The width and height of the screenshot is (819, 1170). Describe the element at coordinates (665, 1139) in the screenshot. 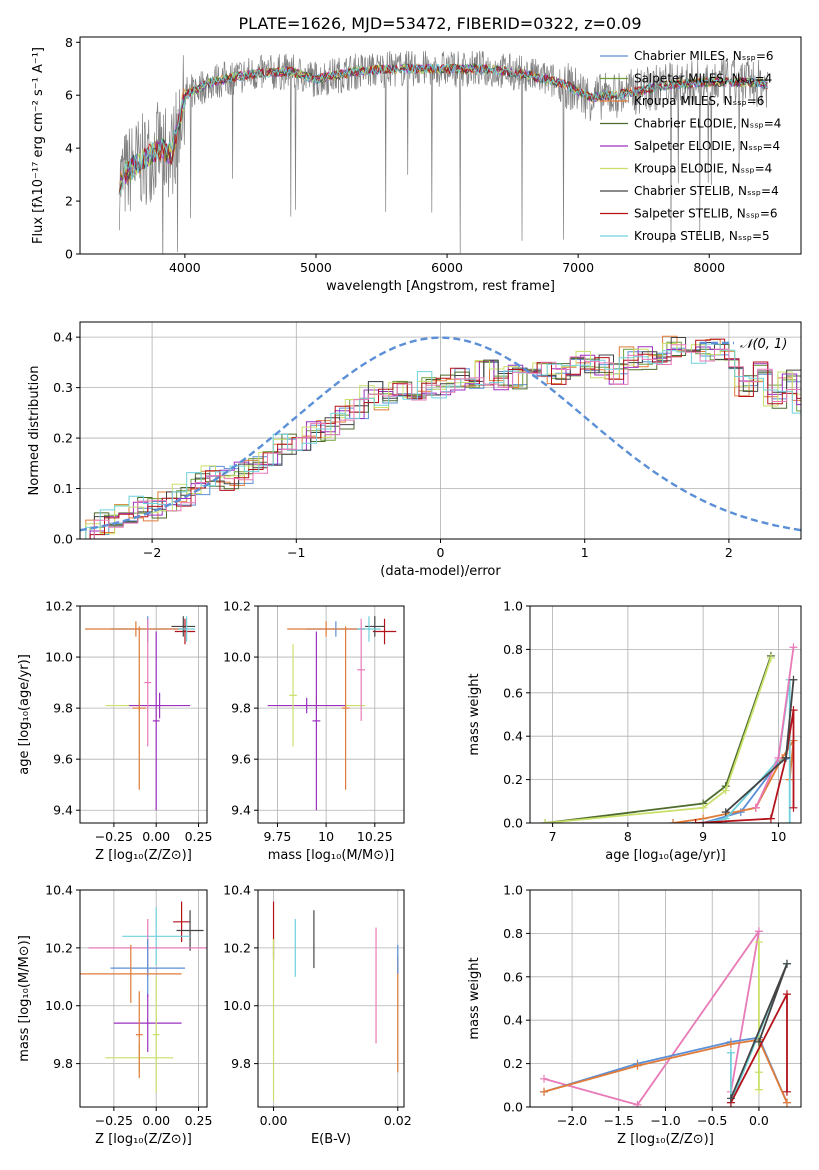

I see `x-axis-label: Z [log₁₀(Z/Z⊙)]` at that location.